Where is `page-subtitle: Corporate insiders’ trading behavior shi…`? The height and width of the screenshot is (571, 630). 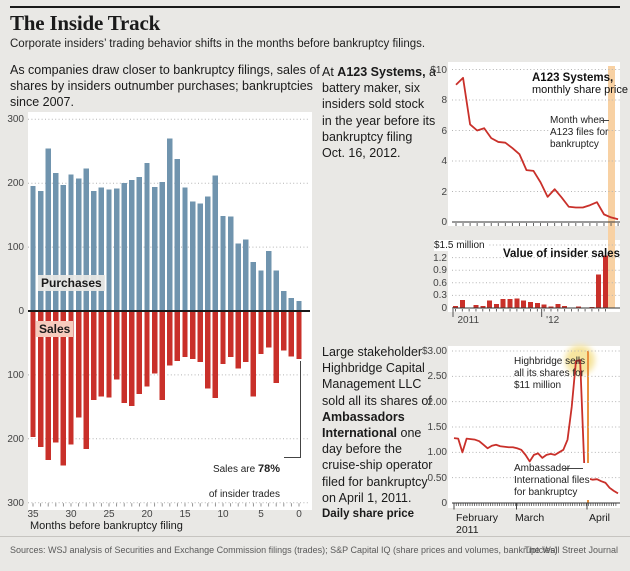
page-subtitle: Corporate insiders’ trading behavior shi… is located at coordinates (218, 44).